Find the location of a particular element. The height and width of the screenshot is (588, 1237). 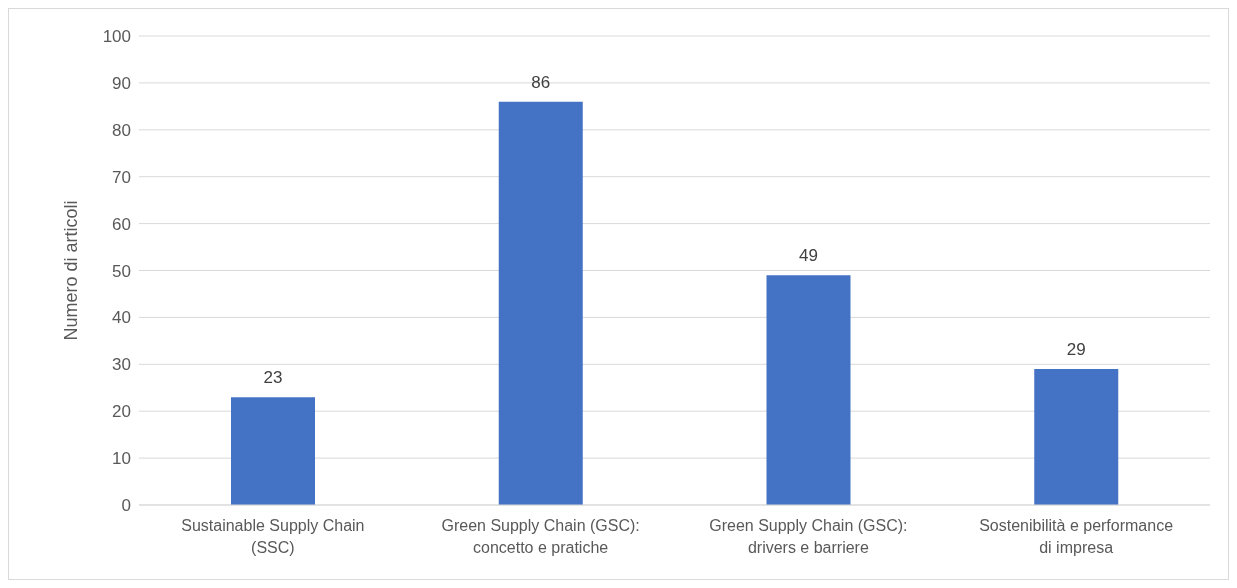

x-tick-label: Sostenibilità e performance di impresa is located at coordinates (1076, 536).